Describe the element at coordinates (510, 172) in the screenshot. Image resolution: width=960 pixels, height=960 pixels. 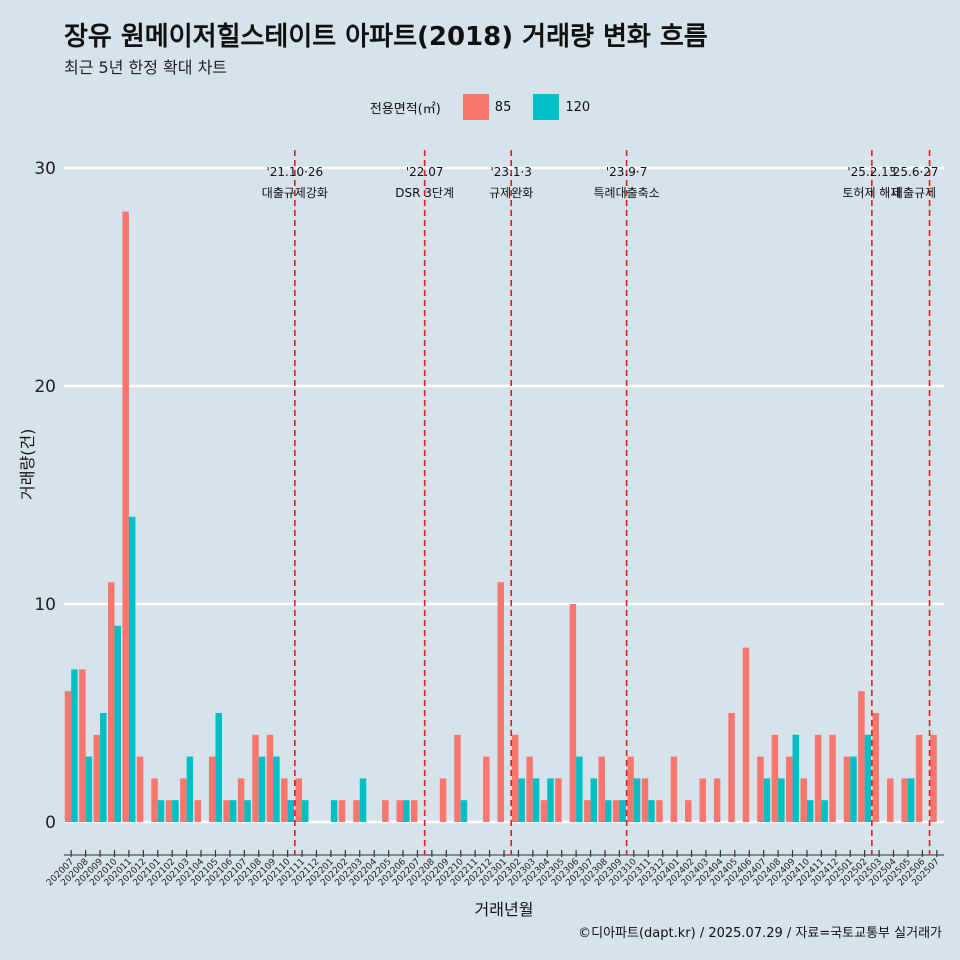
I see `event-date: '23.1·3` at that location.